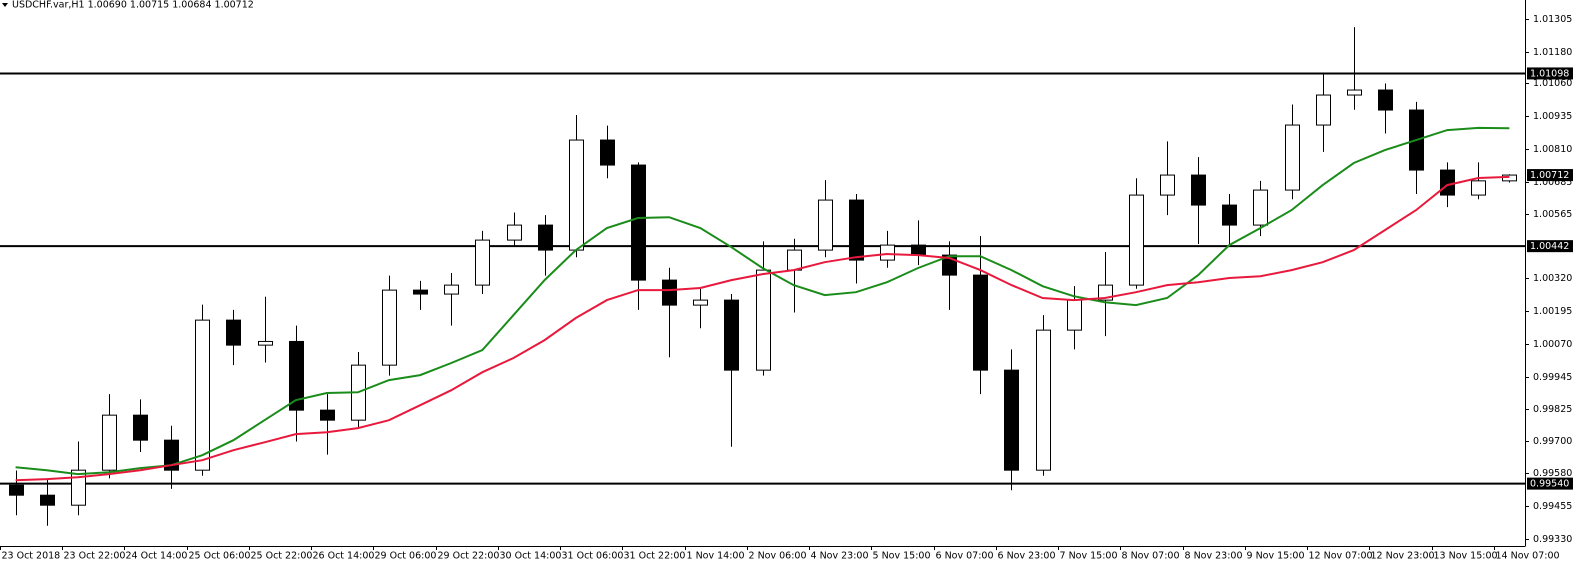 This screenshot has width=1589, height=570. Describe the element at coordinates (1552, 116) in the screenshot. I see `y-tick-label: 1.00935` at that location.